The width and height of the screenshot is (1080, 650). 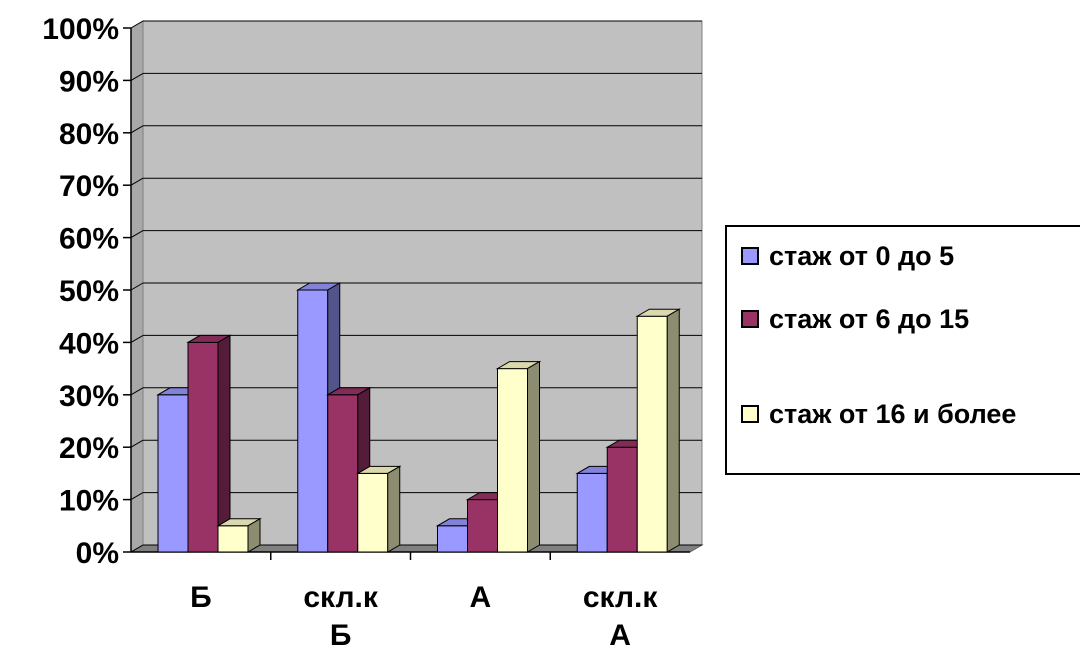 What do you see at coordinates (89, 186) in the screenshot?
I see `y-tick-label: 70%` at bounding box center [89, 186].